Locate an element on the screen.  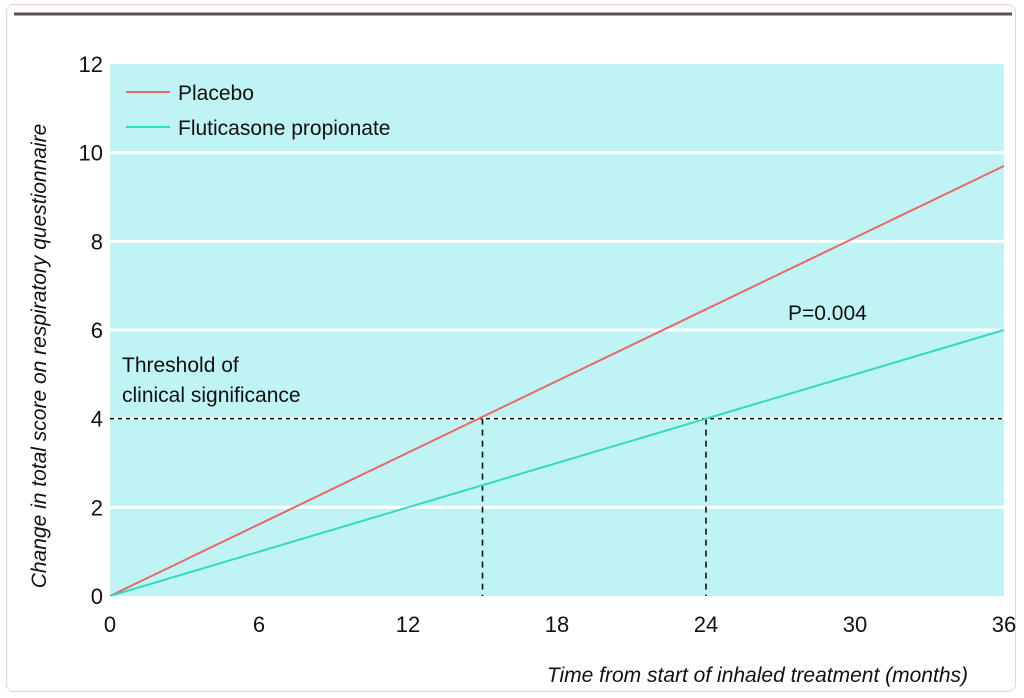
x-tick-label-6: 6 is located at coordinates (259, 624).